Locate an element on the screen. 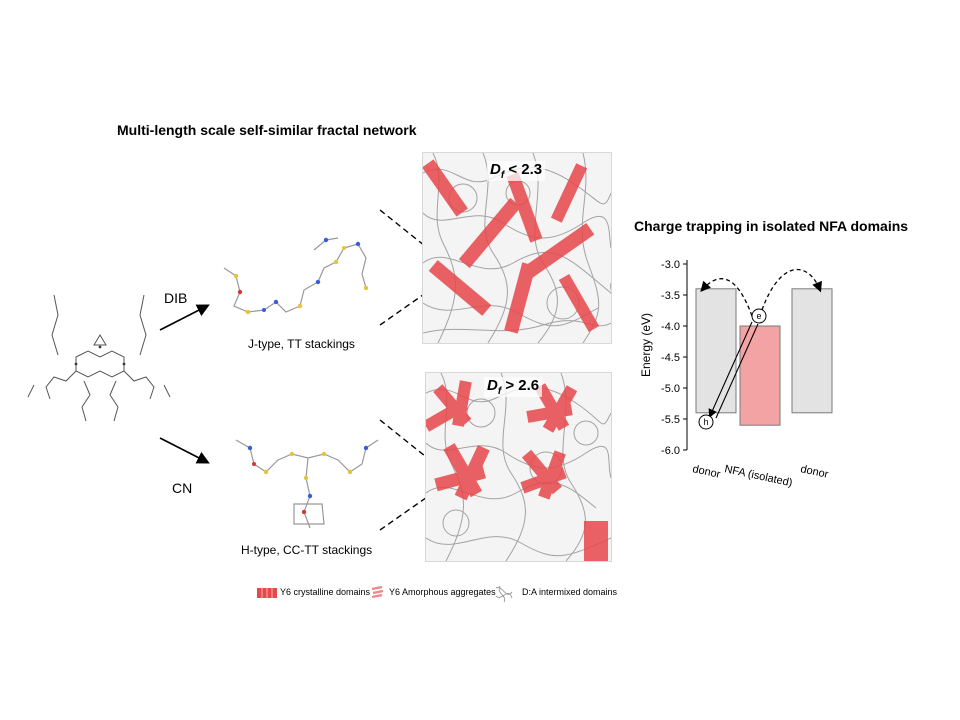 Image resolution: width=960 pixels, height=720 pixels. cn-arrow is located at coordinates (184, 450).